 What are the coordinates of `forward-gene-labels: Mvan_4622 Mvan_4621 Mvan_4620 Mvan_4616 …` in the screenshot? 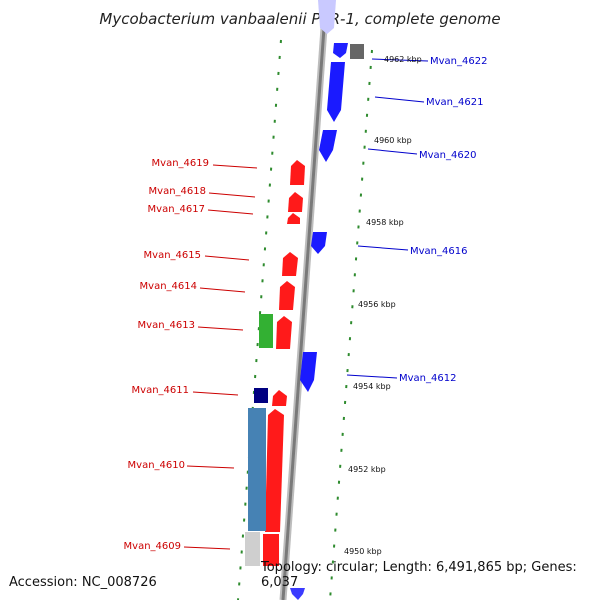 It's located at (443, 220).